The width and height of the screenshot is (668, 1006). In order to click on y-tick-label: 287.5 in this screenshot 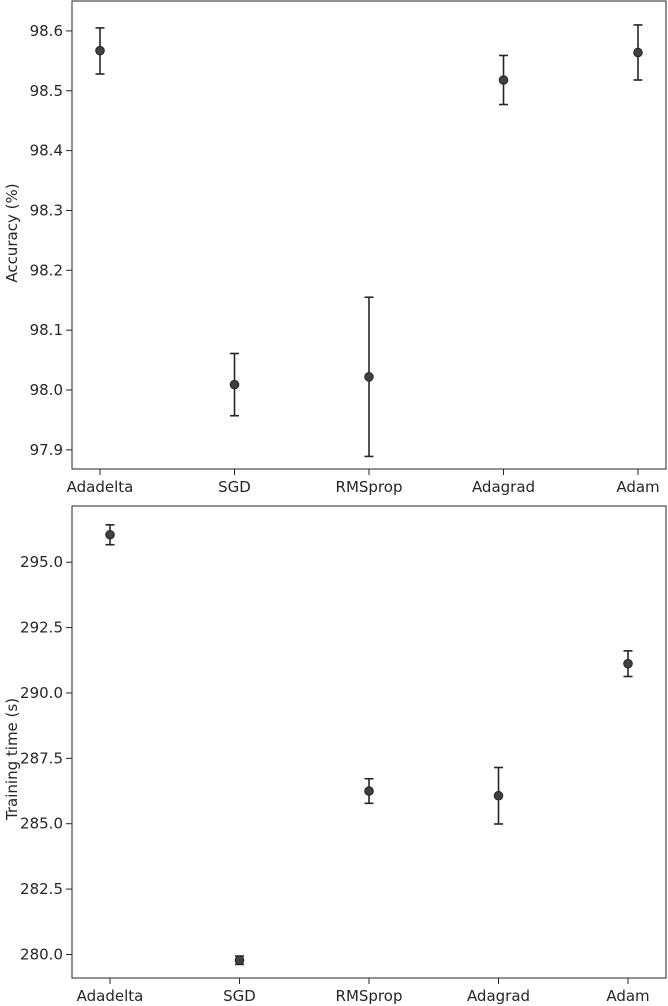, I will do `click(41, 758)`.